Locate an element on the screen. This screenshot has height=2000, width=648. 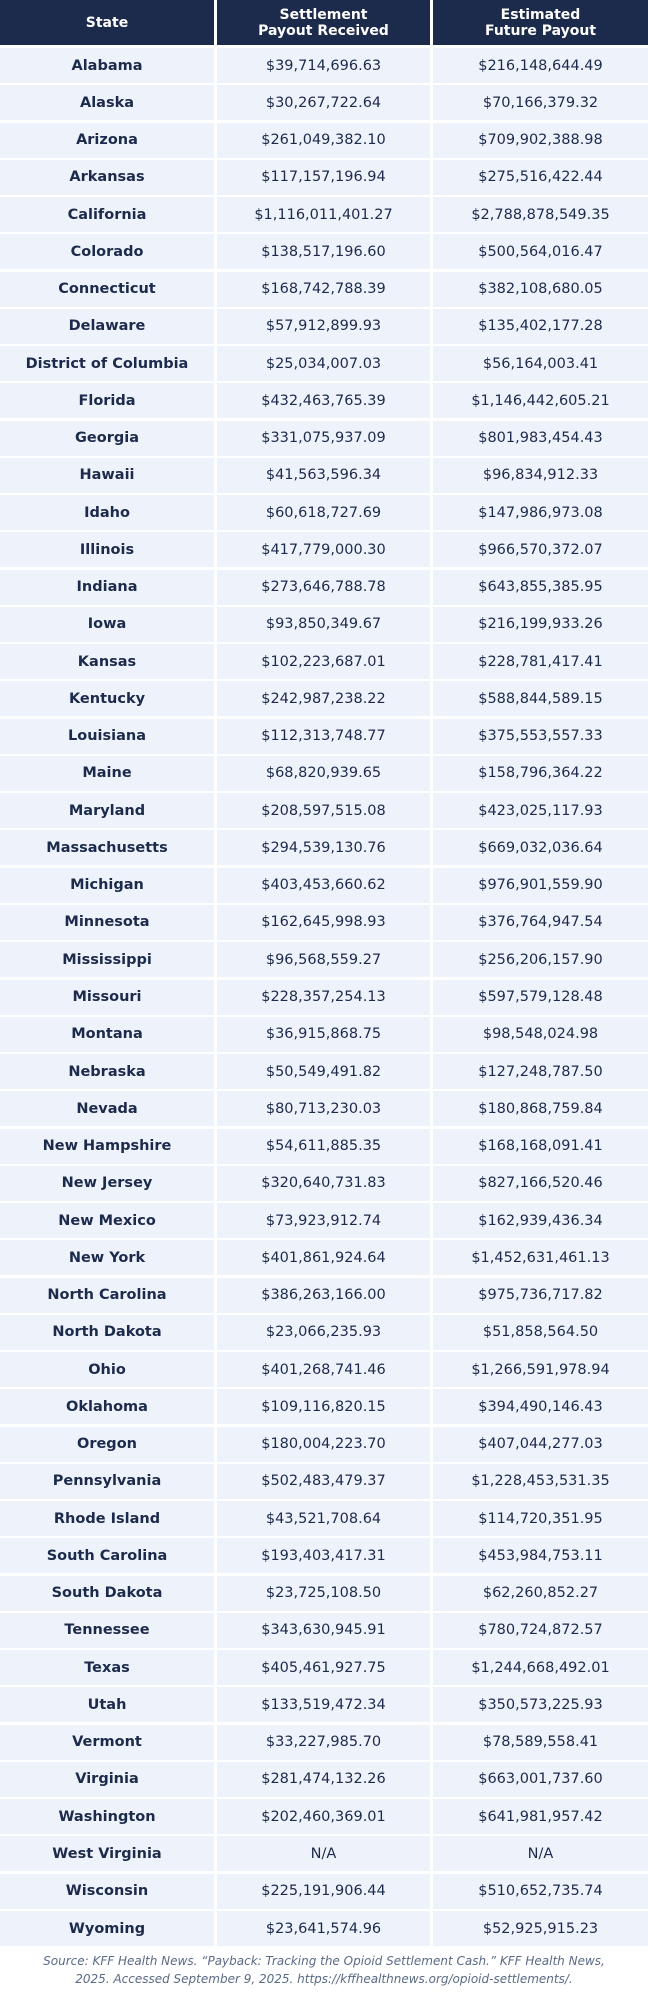
amount-cell: $643,855,385.95 is located at coordinates (540, 587).